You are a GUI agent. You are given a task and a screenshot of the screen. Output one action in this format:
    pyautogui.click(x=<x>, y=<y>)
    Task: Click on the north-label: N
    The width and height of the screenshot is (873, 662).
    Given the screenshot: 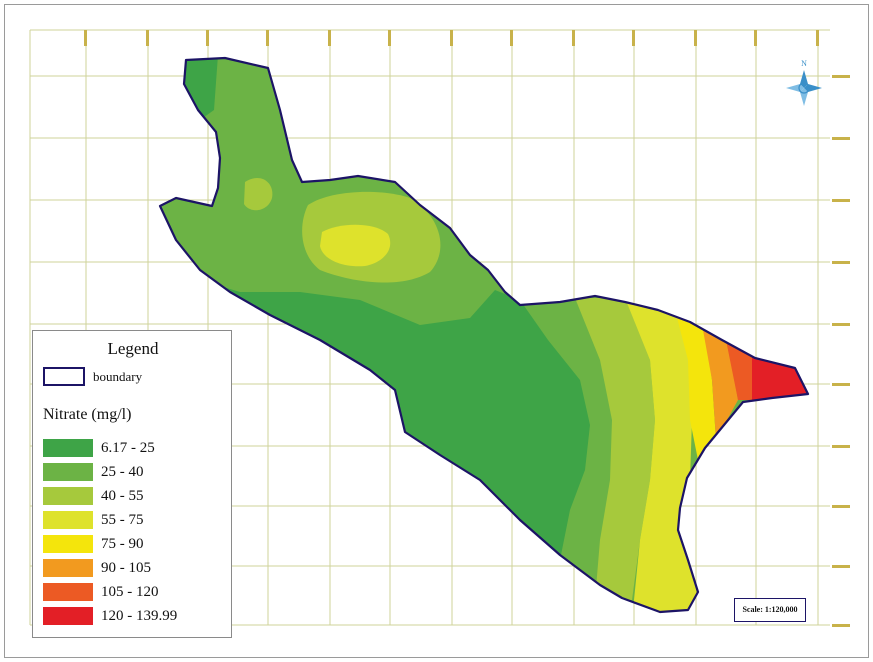 What is the action you would take?
    pyautogui.click(x=804, y=63)
    